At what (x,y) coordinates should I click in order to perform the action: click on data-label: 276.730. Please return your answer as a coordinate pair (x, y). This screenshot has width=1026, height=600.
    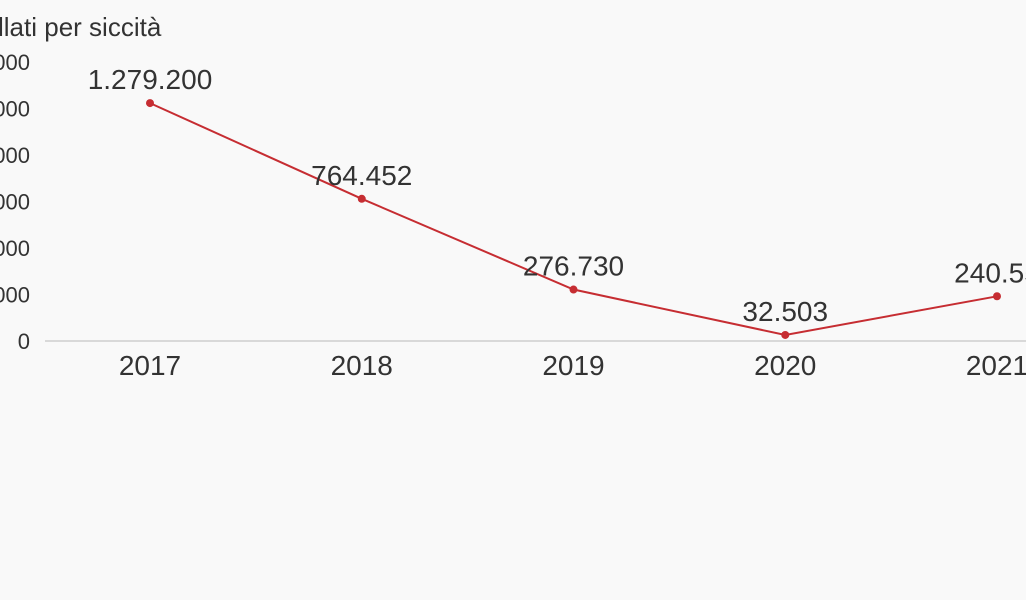
    Looking at the image, I should click on (573, 266).